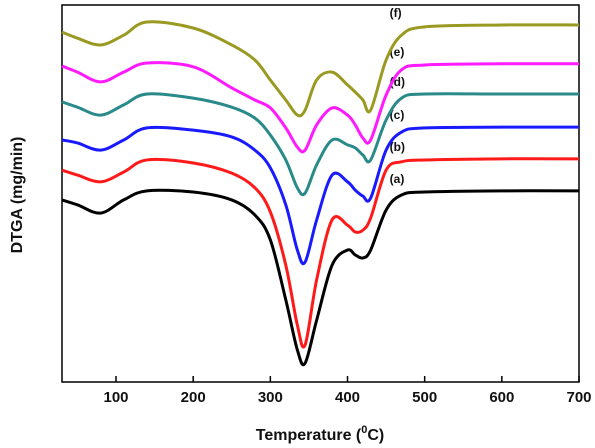 The width and height of the screenshot is (595, 448). I want to click on x-tick-label: 700, so click(578, 397).